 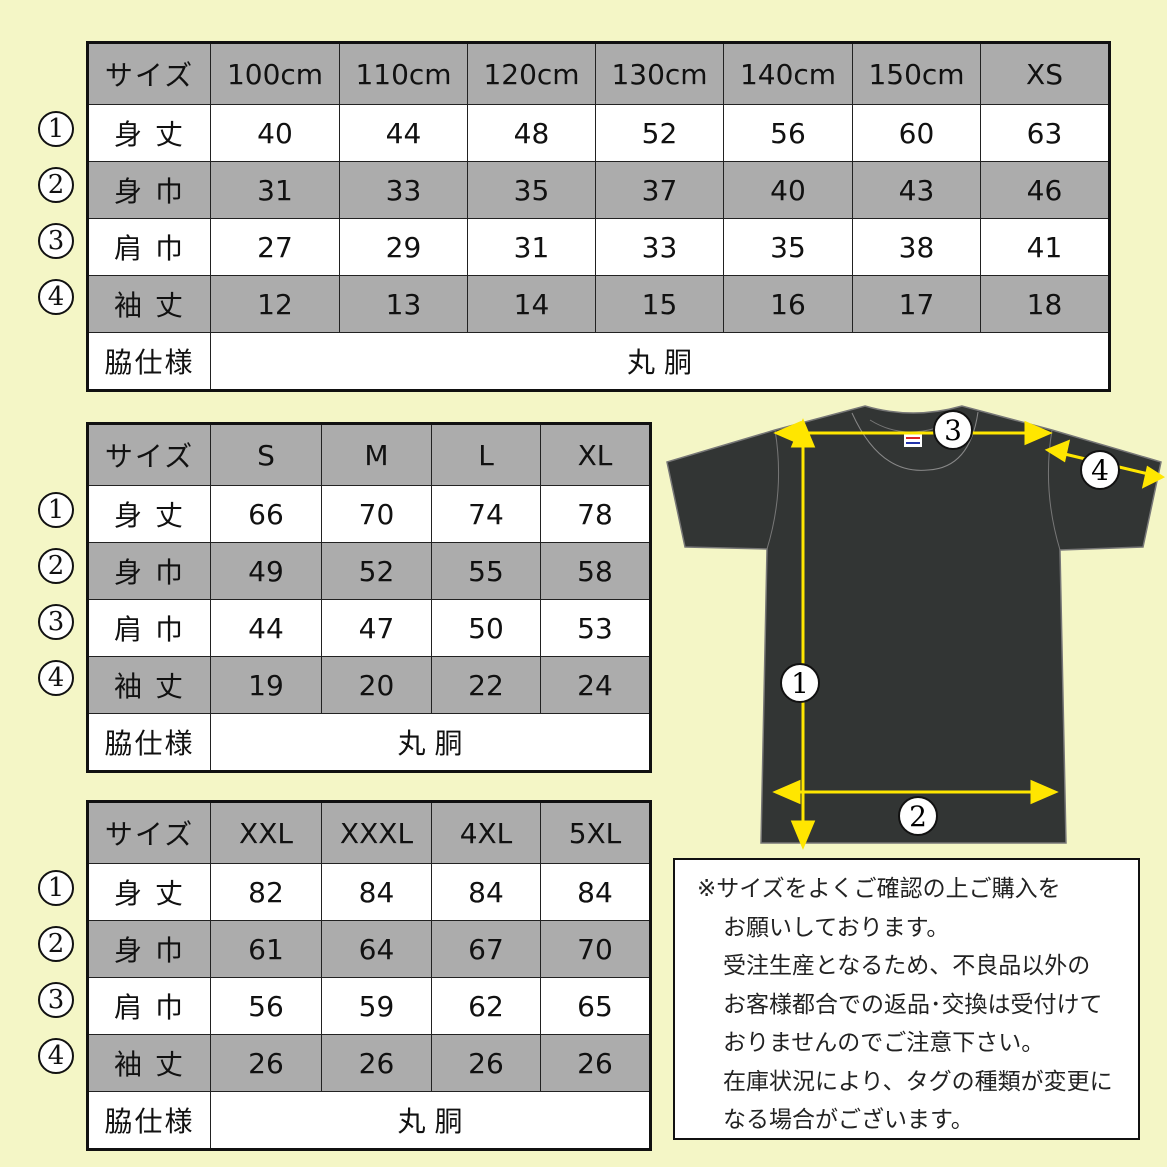 I want to click on cell-value: 52, so click(x=659, y=133).